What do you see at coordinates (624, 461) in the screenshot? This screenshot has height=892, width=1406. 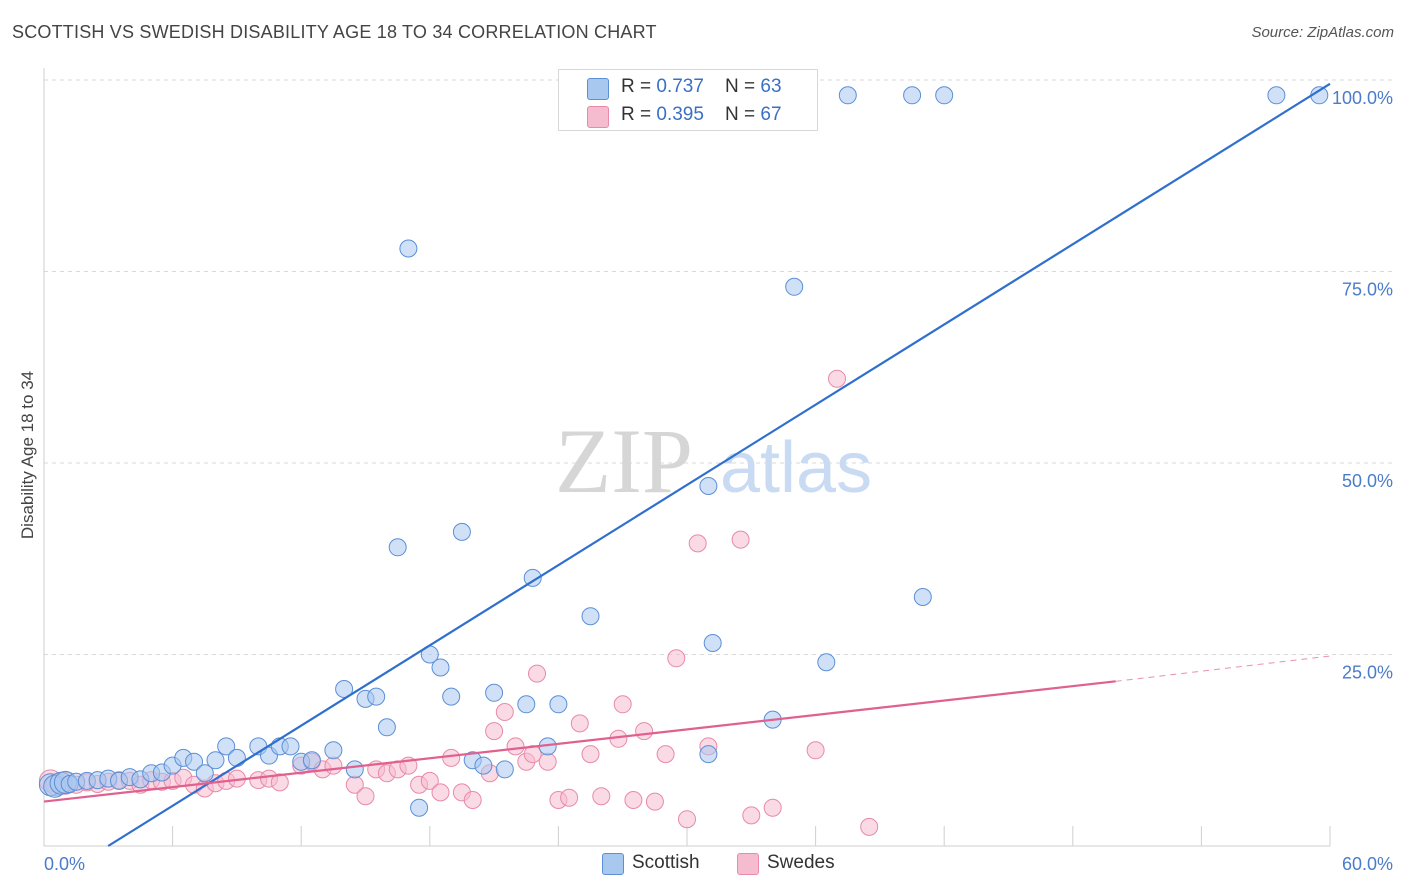 I see `watermark-zip: ZIP` at bounding box center [624, 461].